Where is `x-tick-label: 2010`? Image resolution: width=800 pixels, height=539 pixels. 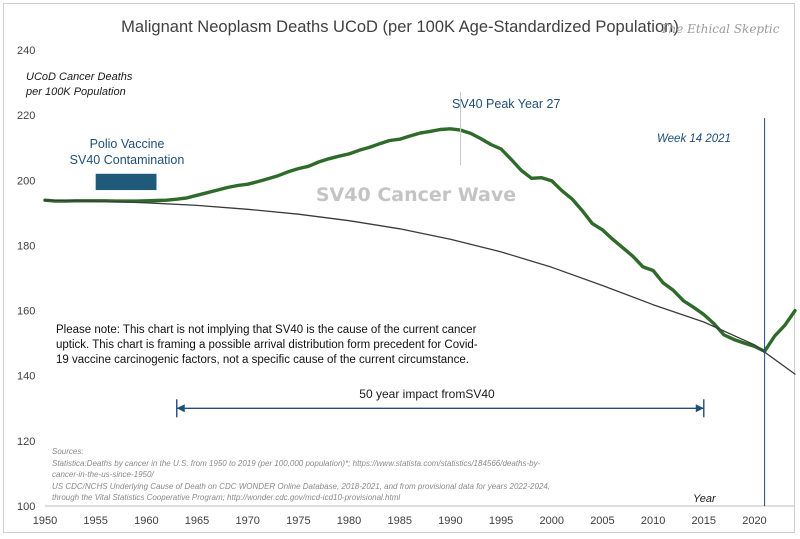
x-tick-label: 2010 is located at coordinates (653, 521).